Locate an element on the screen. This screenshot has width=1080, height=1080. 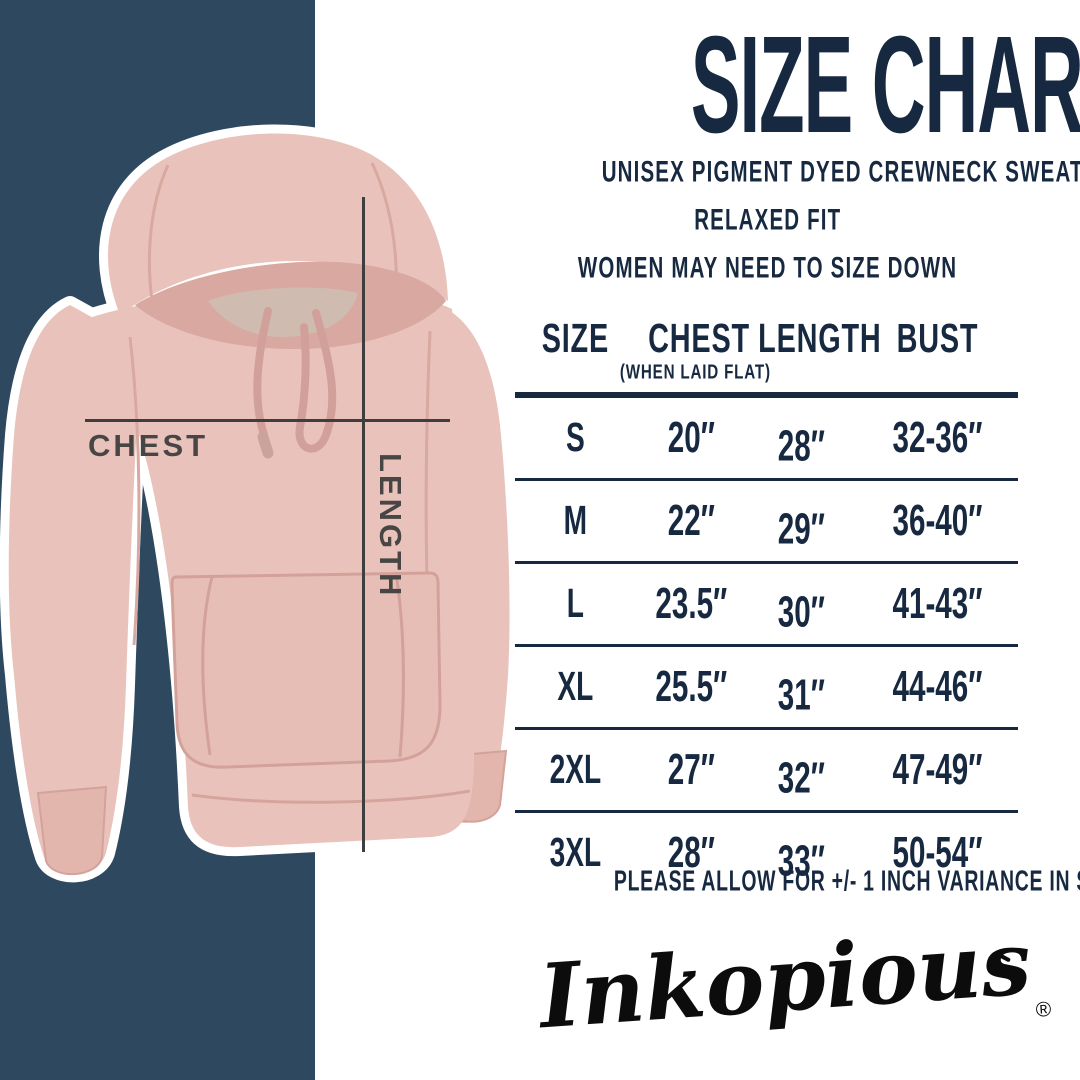
bust-value: 44-46″ is located at coordinates (937, 686).